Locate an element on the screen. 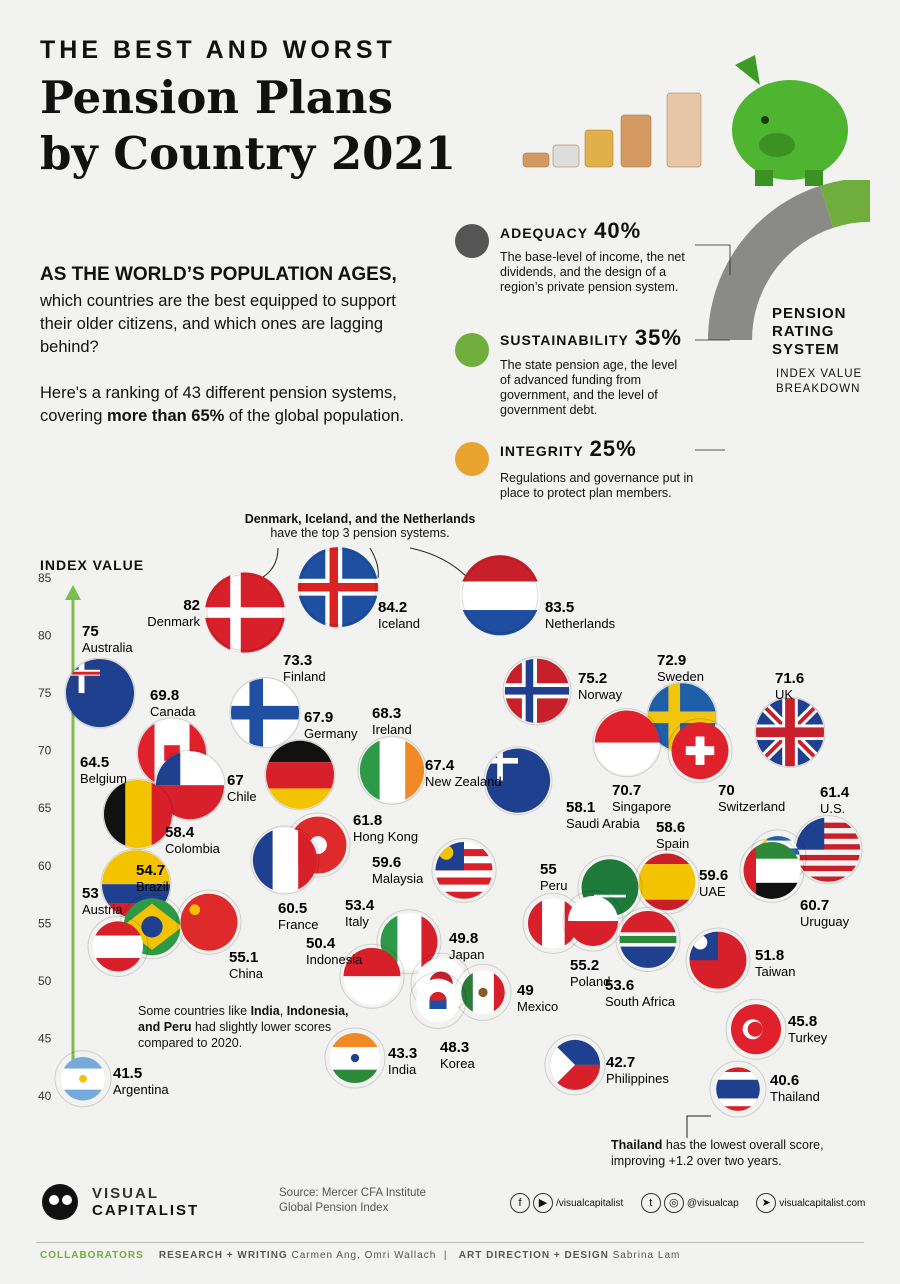 The width and height of the screenshot is (900, 1284). value-label: 53.6 is located at coordinates (619, 985).